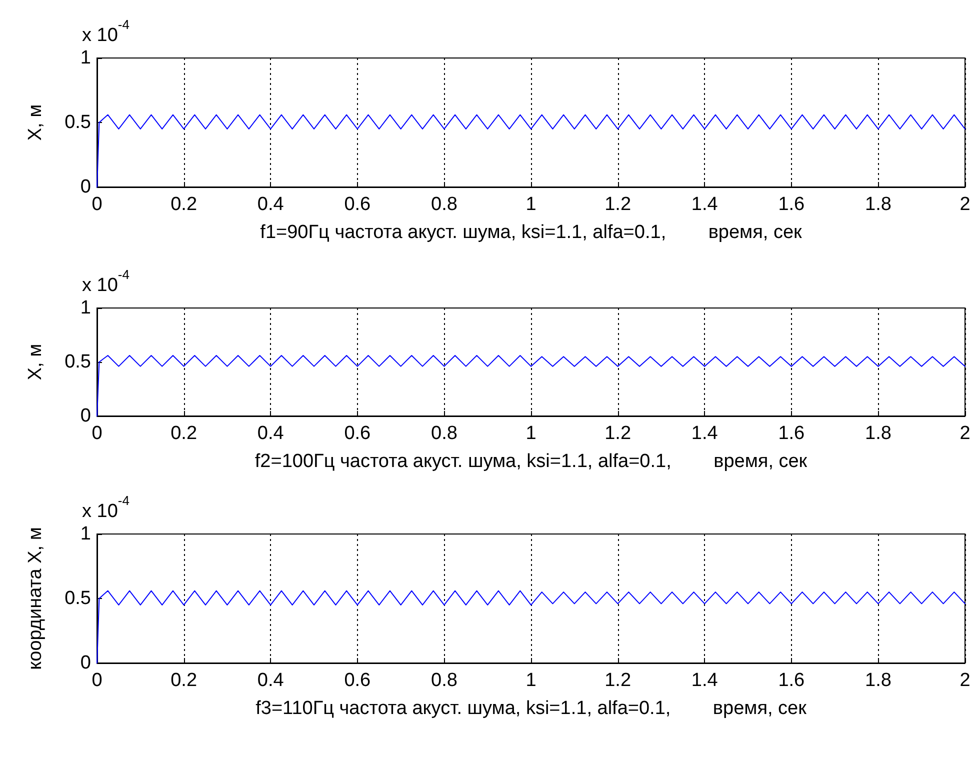  What do you see at coordinates (532, 708) in the screenshot?
I see `x-axis-title: f3=110Гц частота акуст. шума, ksi=1.1, alfa=0.1, время, сек` at bounding box center [532, 708].